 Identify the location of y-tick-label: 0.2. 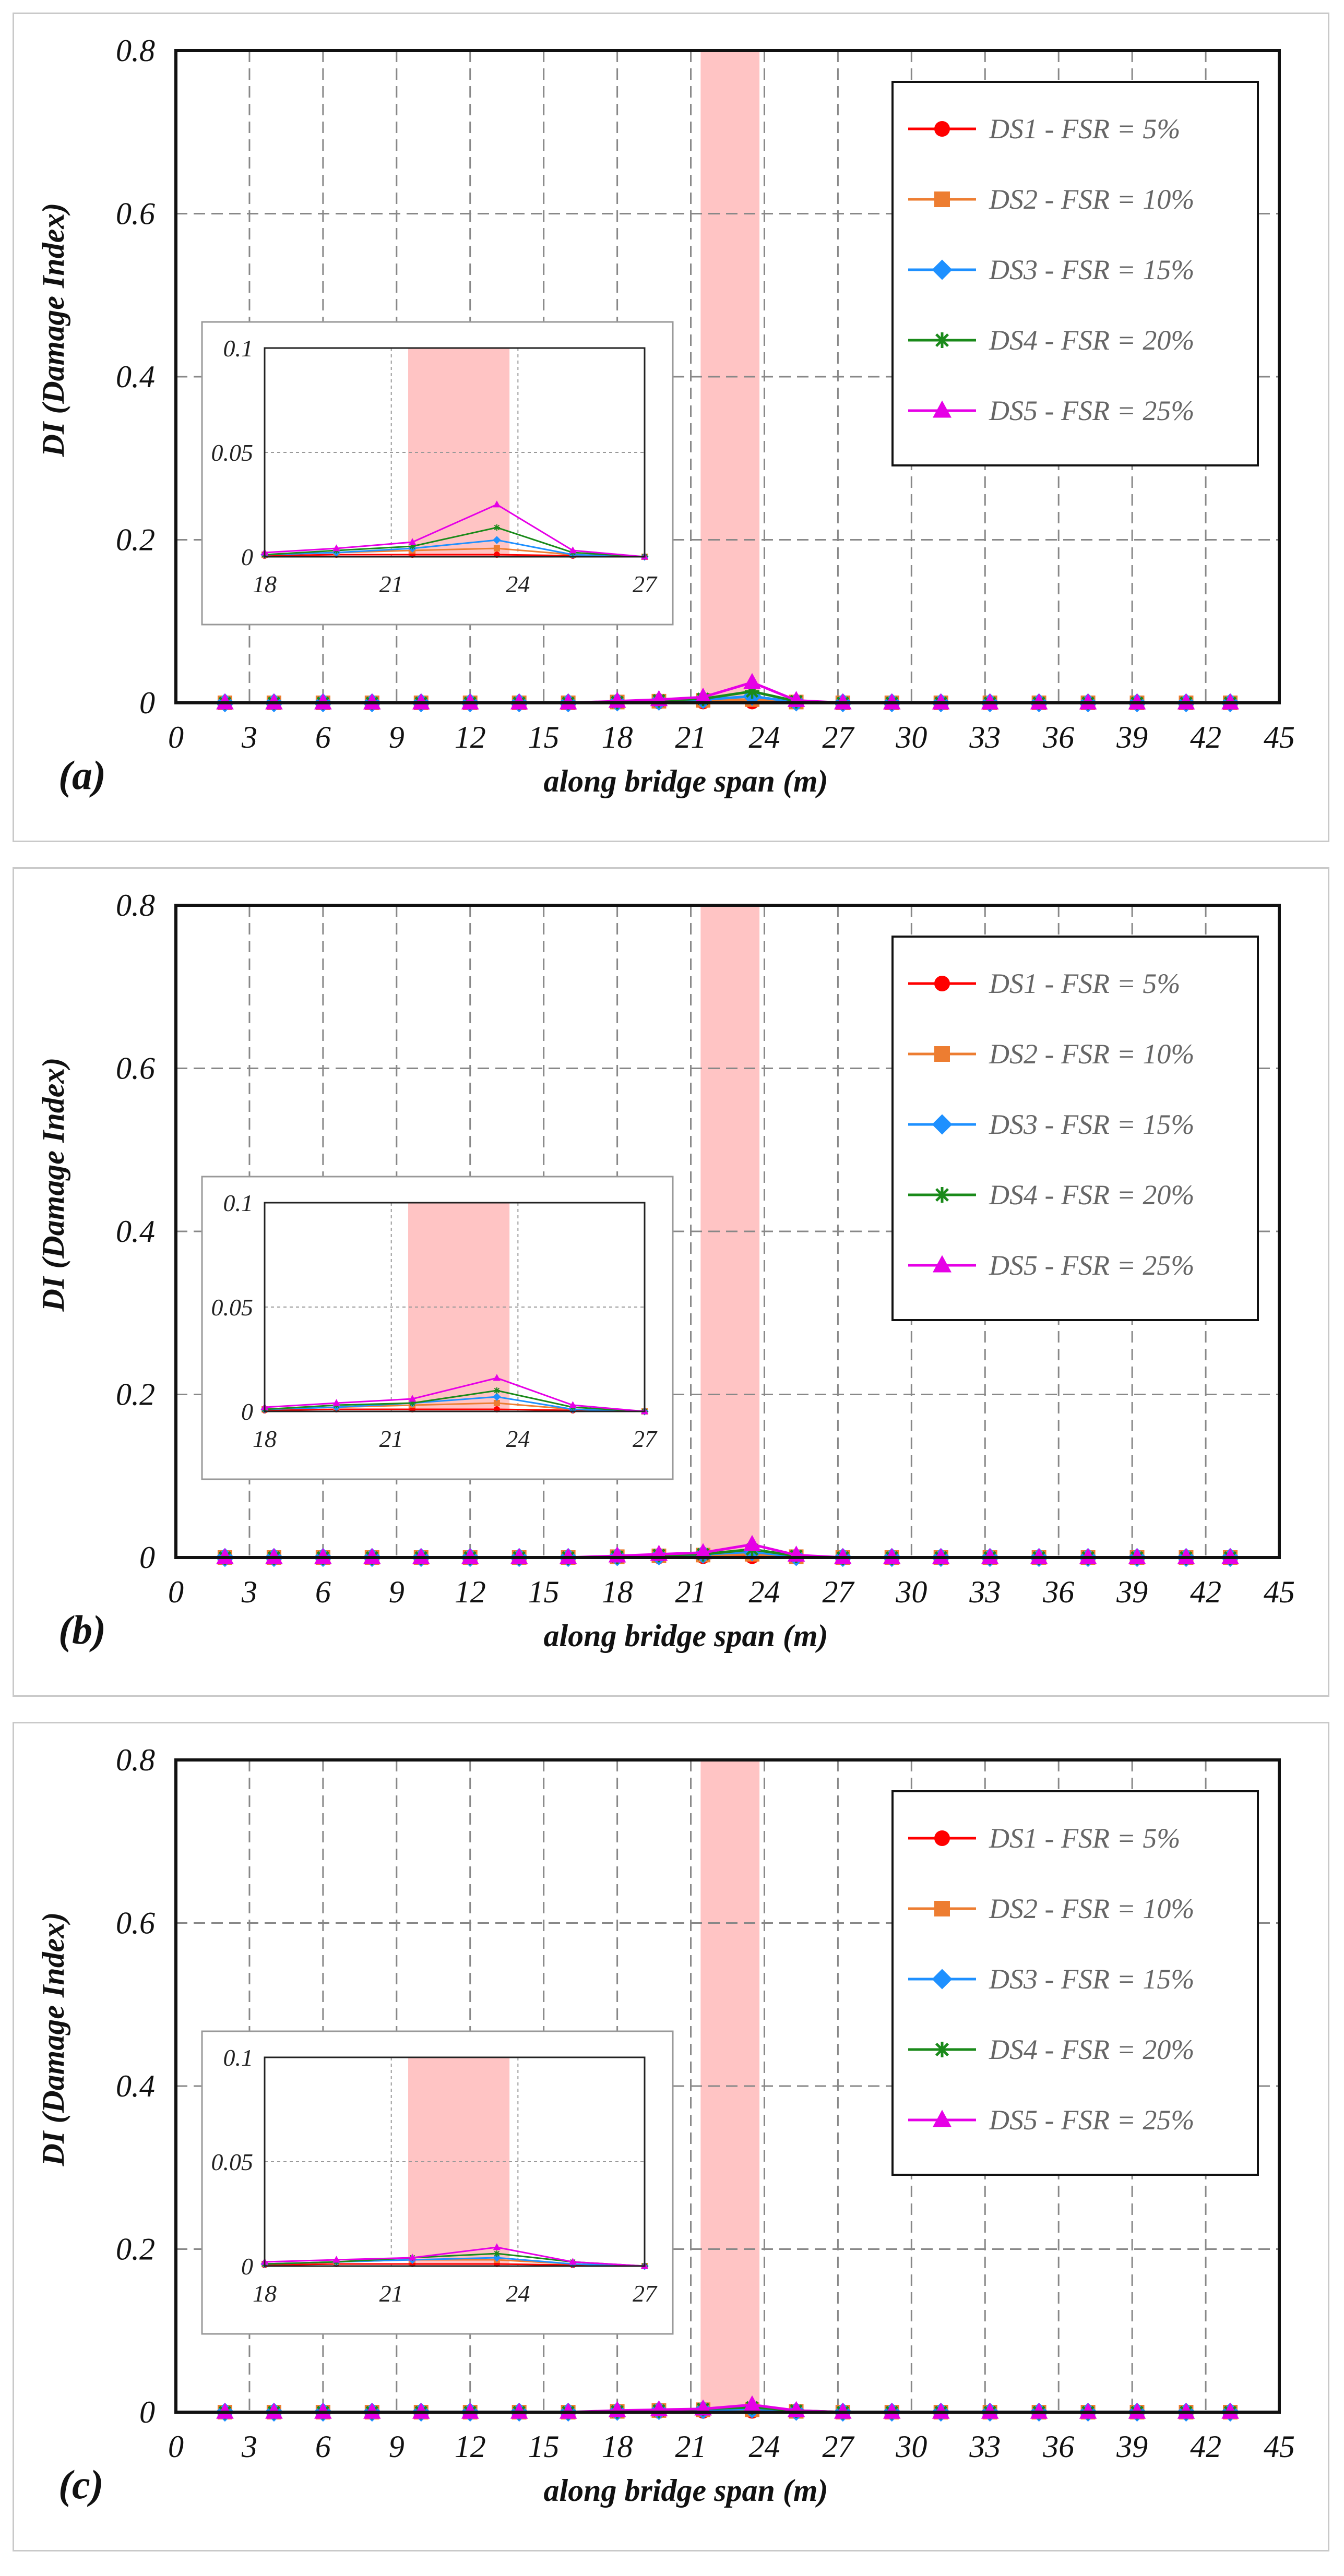
(135, 1394).